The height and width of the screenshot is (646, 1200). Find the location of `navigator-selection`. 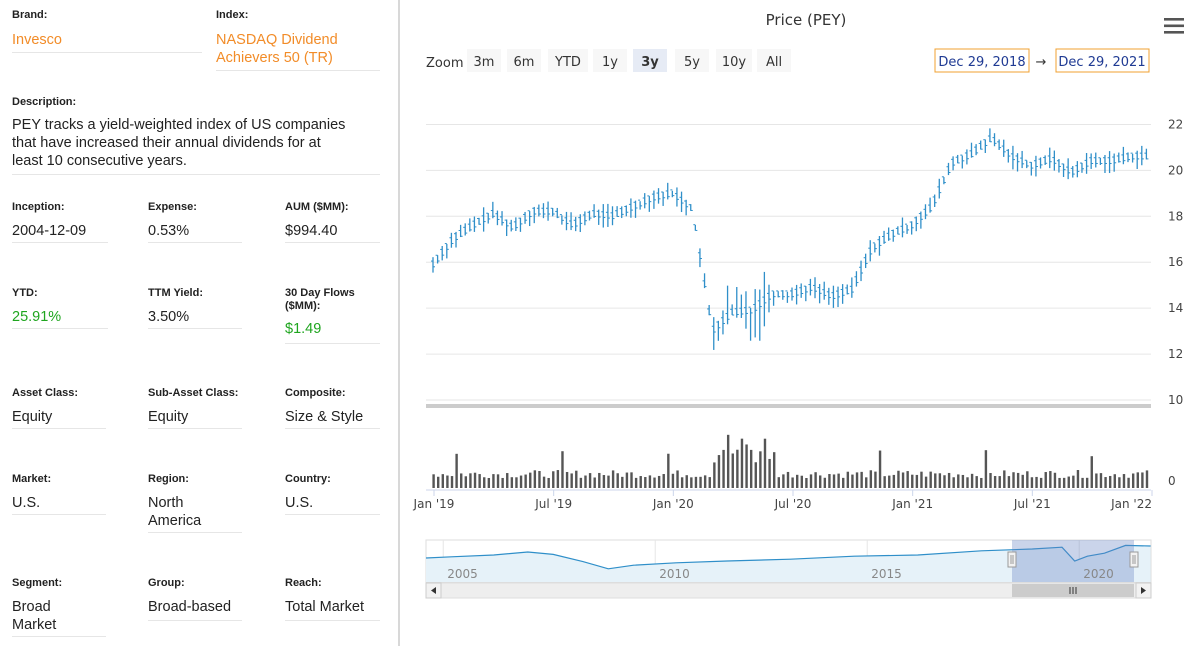

navigator-selection is located at coordinates (1073, 561).